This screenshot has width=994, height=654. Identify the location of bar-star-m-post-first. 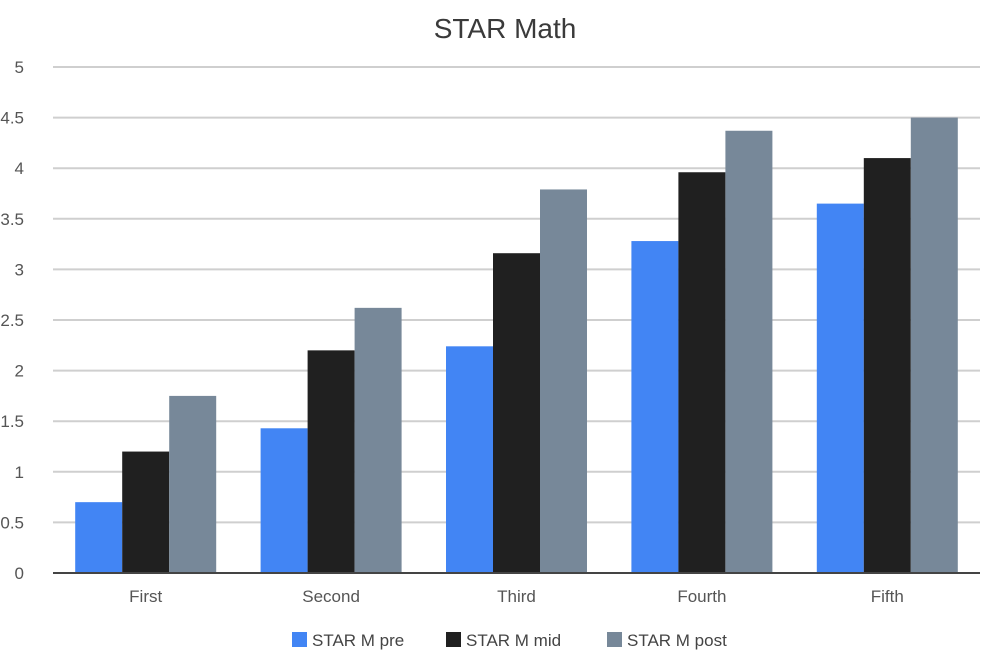
(193, 484).